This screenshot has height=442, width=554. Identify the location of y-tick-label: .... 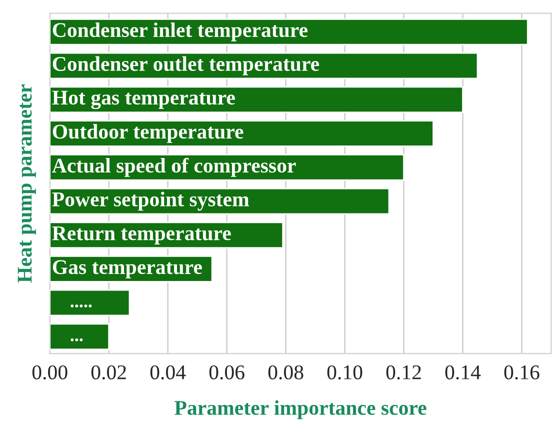
(76, 340).